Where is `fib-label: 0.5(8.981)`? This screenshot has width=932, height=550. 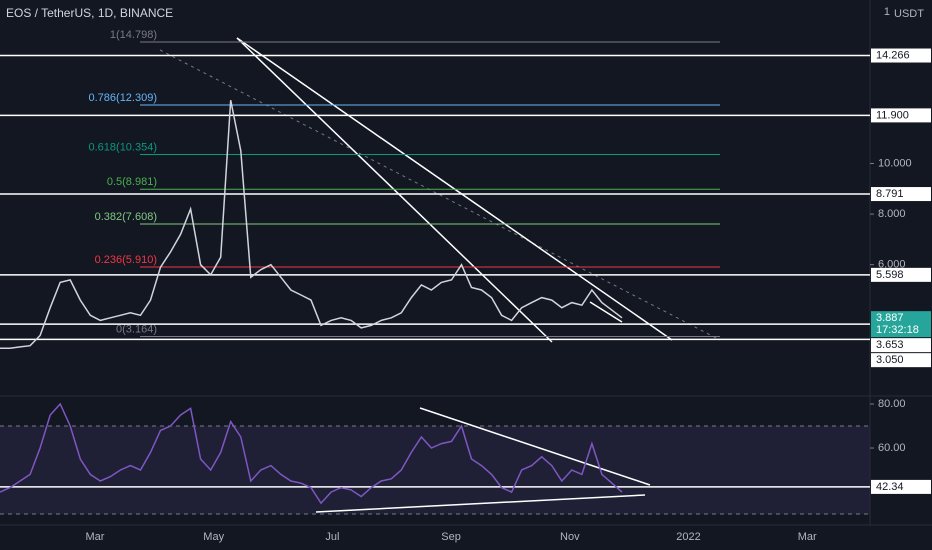
fib-label: 0.5(8.981) is located at coordinates (132, 182).